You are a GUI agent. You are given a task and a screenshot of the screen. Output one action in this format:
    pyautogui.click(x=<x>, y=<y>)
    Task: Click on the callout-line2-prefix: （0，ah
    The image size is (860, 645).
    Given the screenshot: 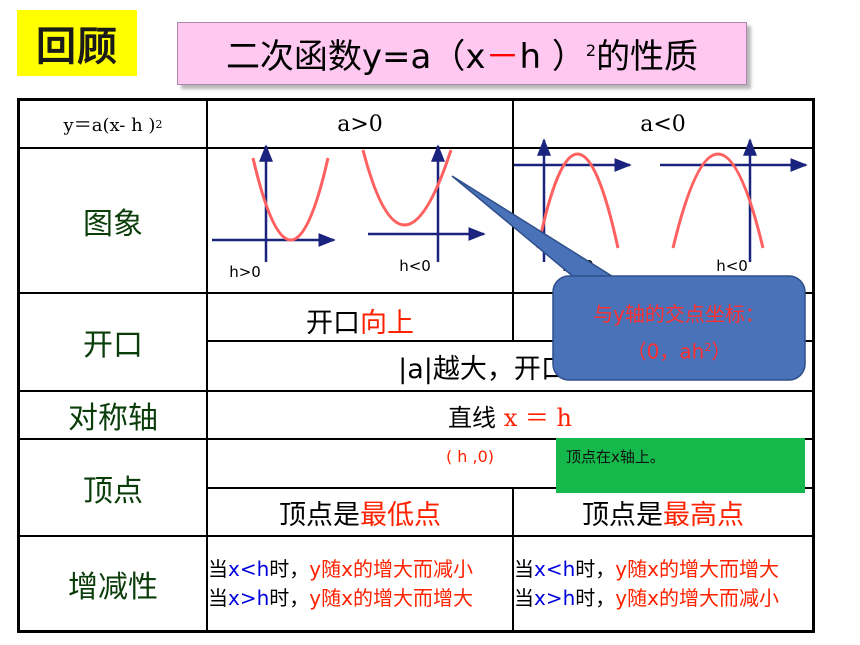 What is the action you would take?
    pyautogui.click(x=665, y=351)
    